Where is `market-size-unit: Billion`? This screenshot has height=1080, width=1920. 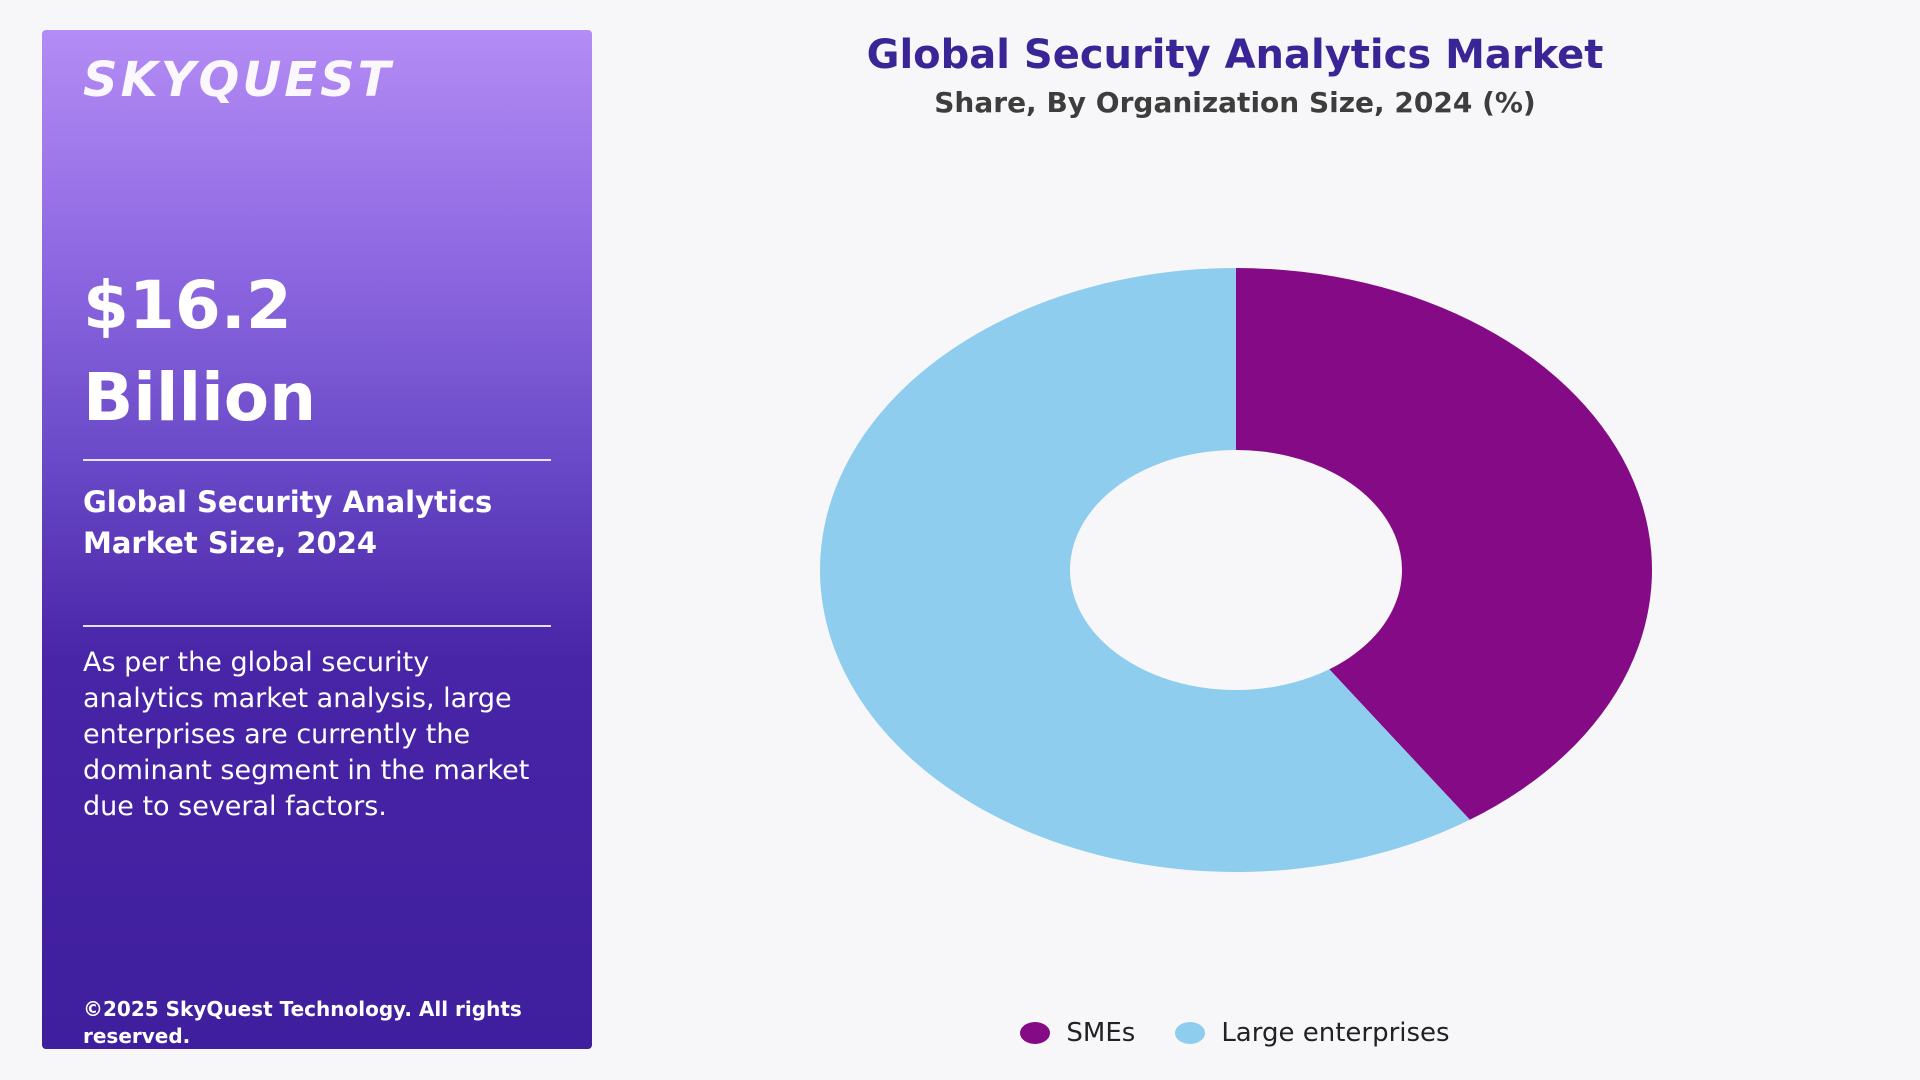 market-size-unit: Billion is located at coordinates (200, 397).